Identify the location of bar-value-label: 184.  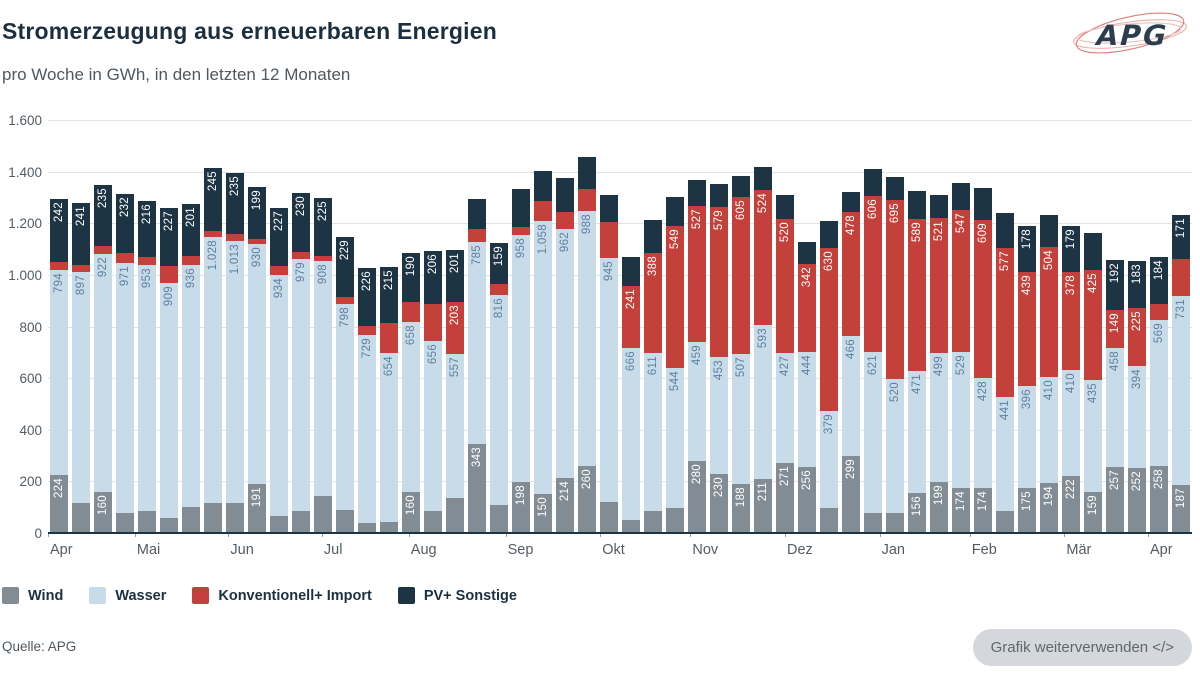
(1159, 269).